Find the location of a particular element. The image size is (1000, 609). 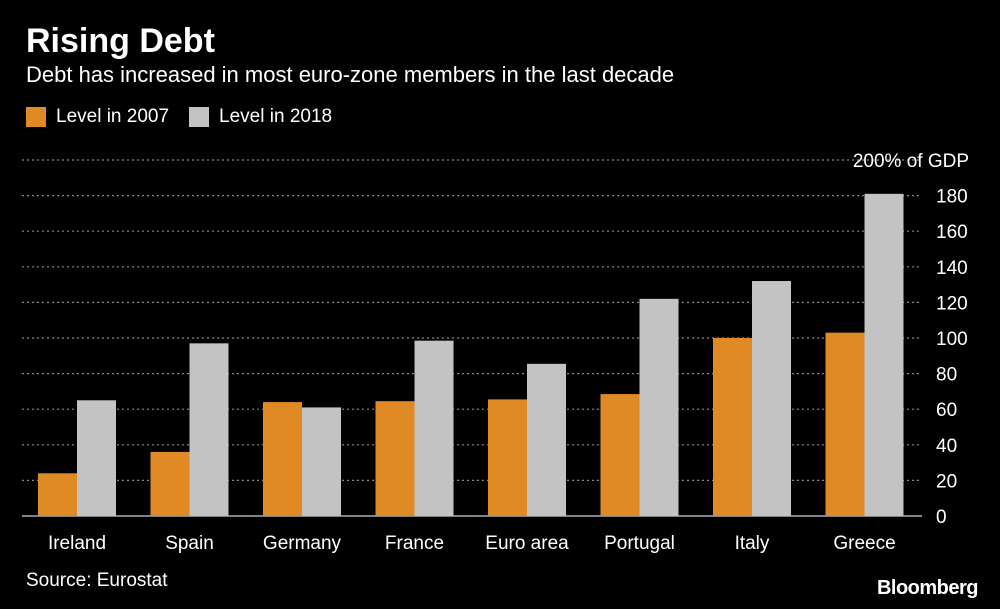

x-tick-label: Ireland is located at coordinates (77, 543).